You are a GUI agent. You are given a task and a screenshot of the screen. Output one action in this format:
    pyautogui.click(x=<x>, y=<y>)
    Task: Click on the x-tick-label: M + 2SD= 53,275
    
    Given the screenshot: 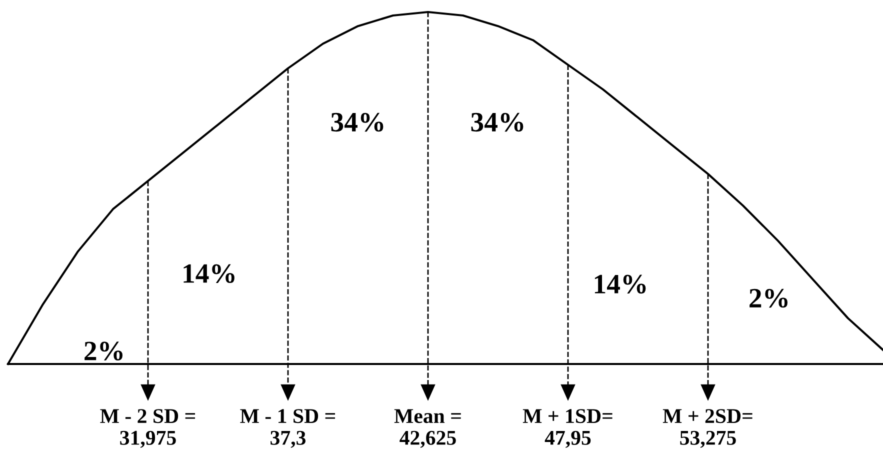 What is the action you would take?
    pyautogui.click(x=707, y=428)
    